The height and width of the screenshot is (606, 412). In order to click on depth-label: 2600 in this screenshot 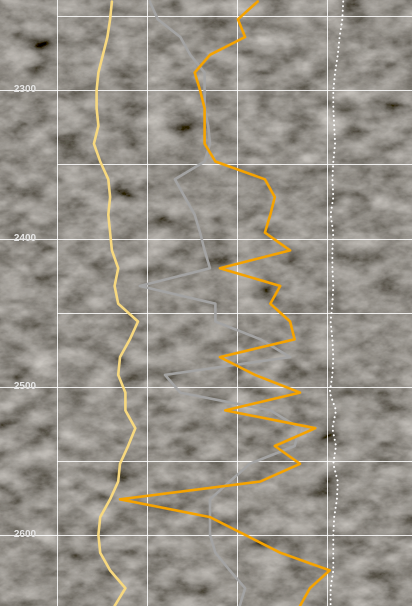, I will do `click(25, 534)`.